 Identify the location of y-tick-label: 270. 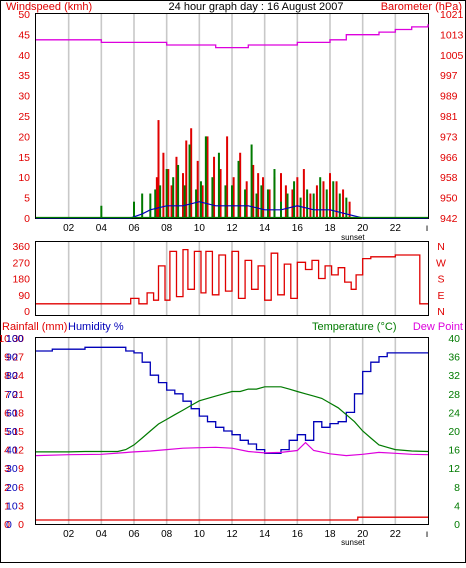
(21, 263).